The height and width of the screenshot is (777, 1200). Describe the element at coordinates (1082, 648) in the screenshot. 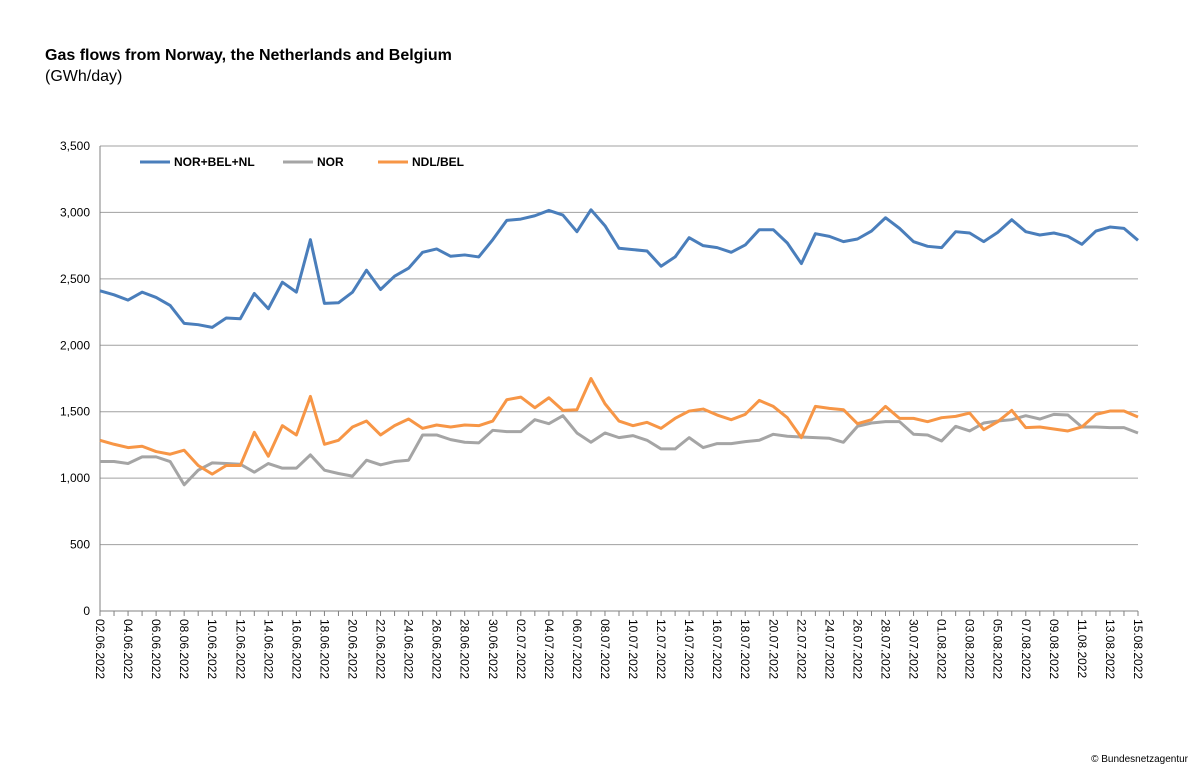

I see `x-tick-label: 11.08.2022` at that location.